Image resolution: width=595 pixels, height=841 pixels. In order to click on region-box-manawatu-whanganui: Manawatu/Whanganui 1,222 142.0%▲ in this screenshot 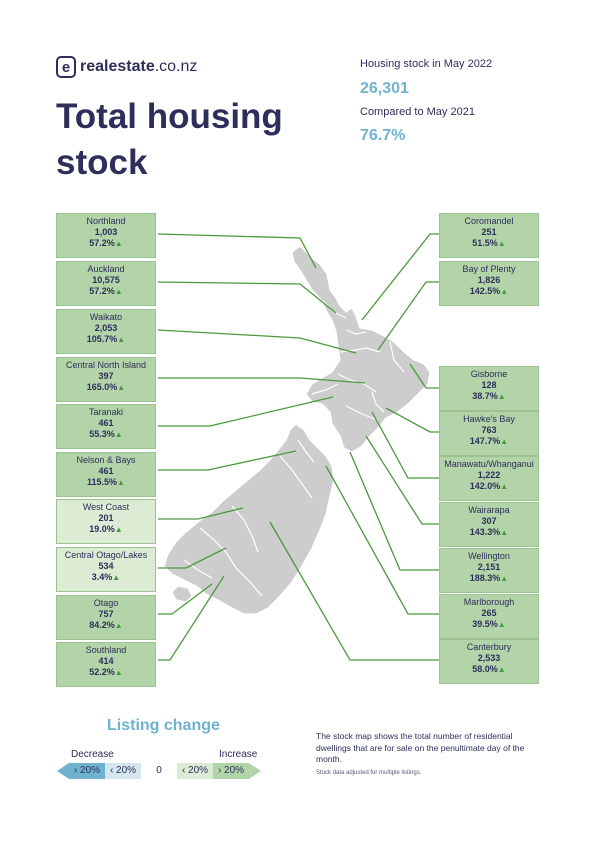, I will do `click(489, 478)`.